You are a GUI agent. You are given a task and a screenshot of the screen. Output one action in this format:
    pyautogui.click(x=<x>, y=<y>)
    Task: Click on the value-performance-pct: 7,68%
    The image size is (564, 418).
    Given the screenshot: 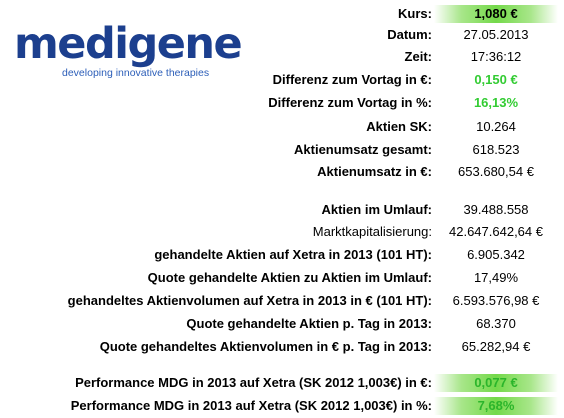 What is the action you would take?
    pyautogui.click(x=496, y=406)
    